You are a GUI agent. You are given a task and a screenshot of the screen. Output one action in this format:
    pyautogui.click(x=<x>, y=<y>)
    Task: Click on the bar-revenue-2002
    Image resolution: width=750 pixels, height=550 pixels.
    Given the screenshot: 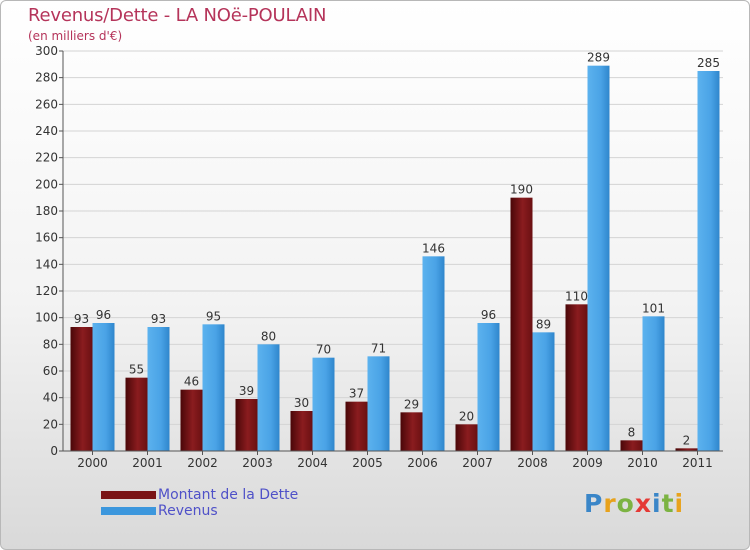 What is the action you would take?
    pyautogui.click(x=213, y=387)
    